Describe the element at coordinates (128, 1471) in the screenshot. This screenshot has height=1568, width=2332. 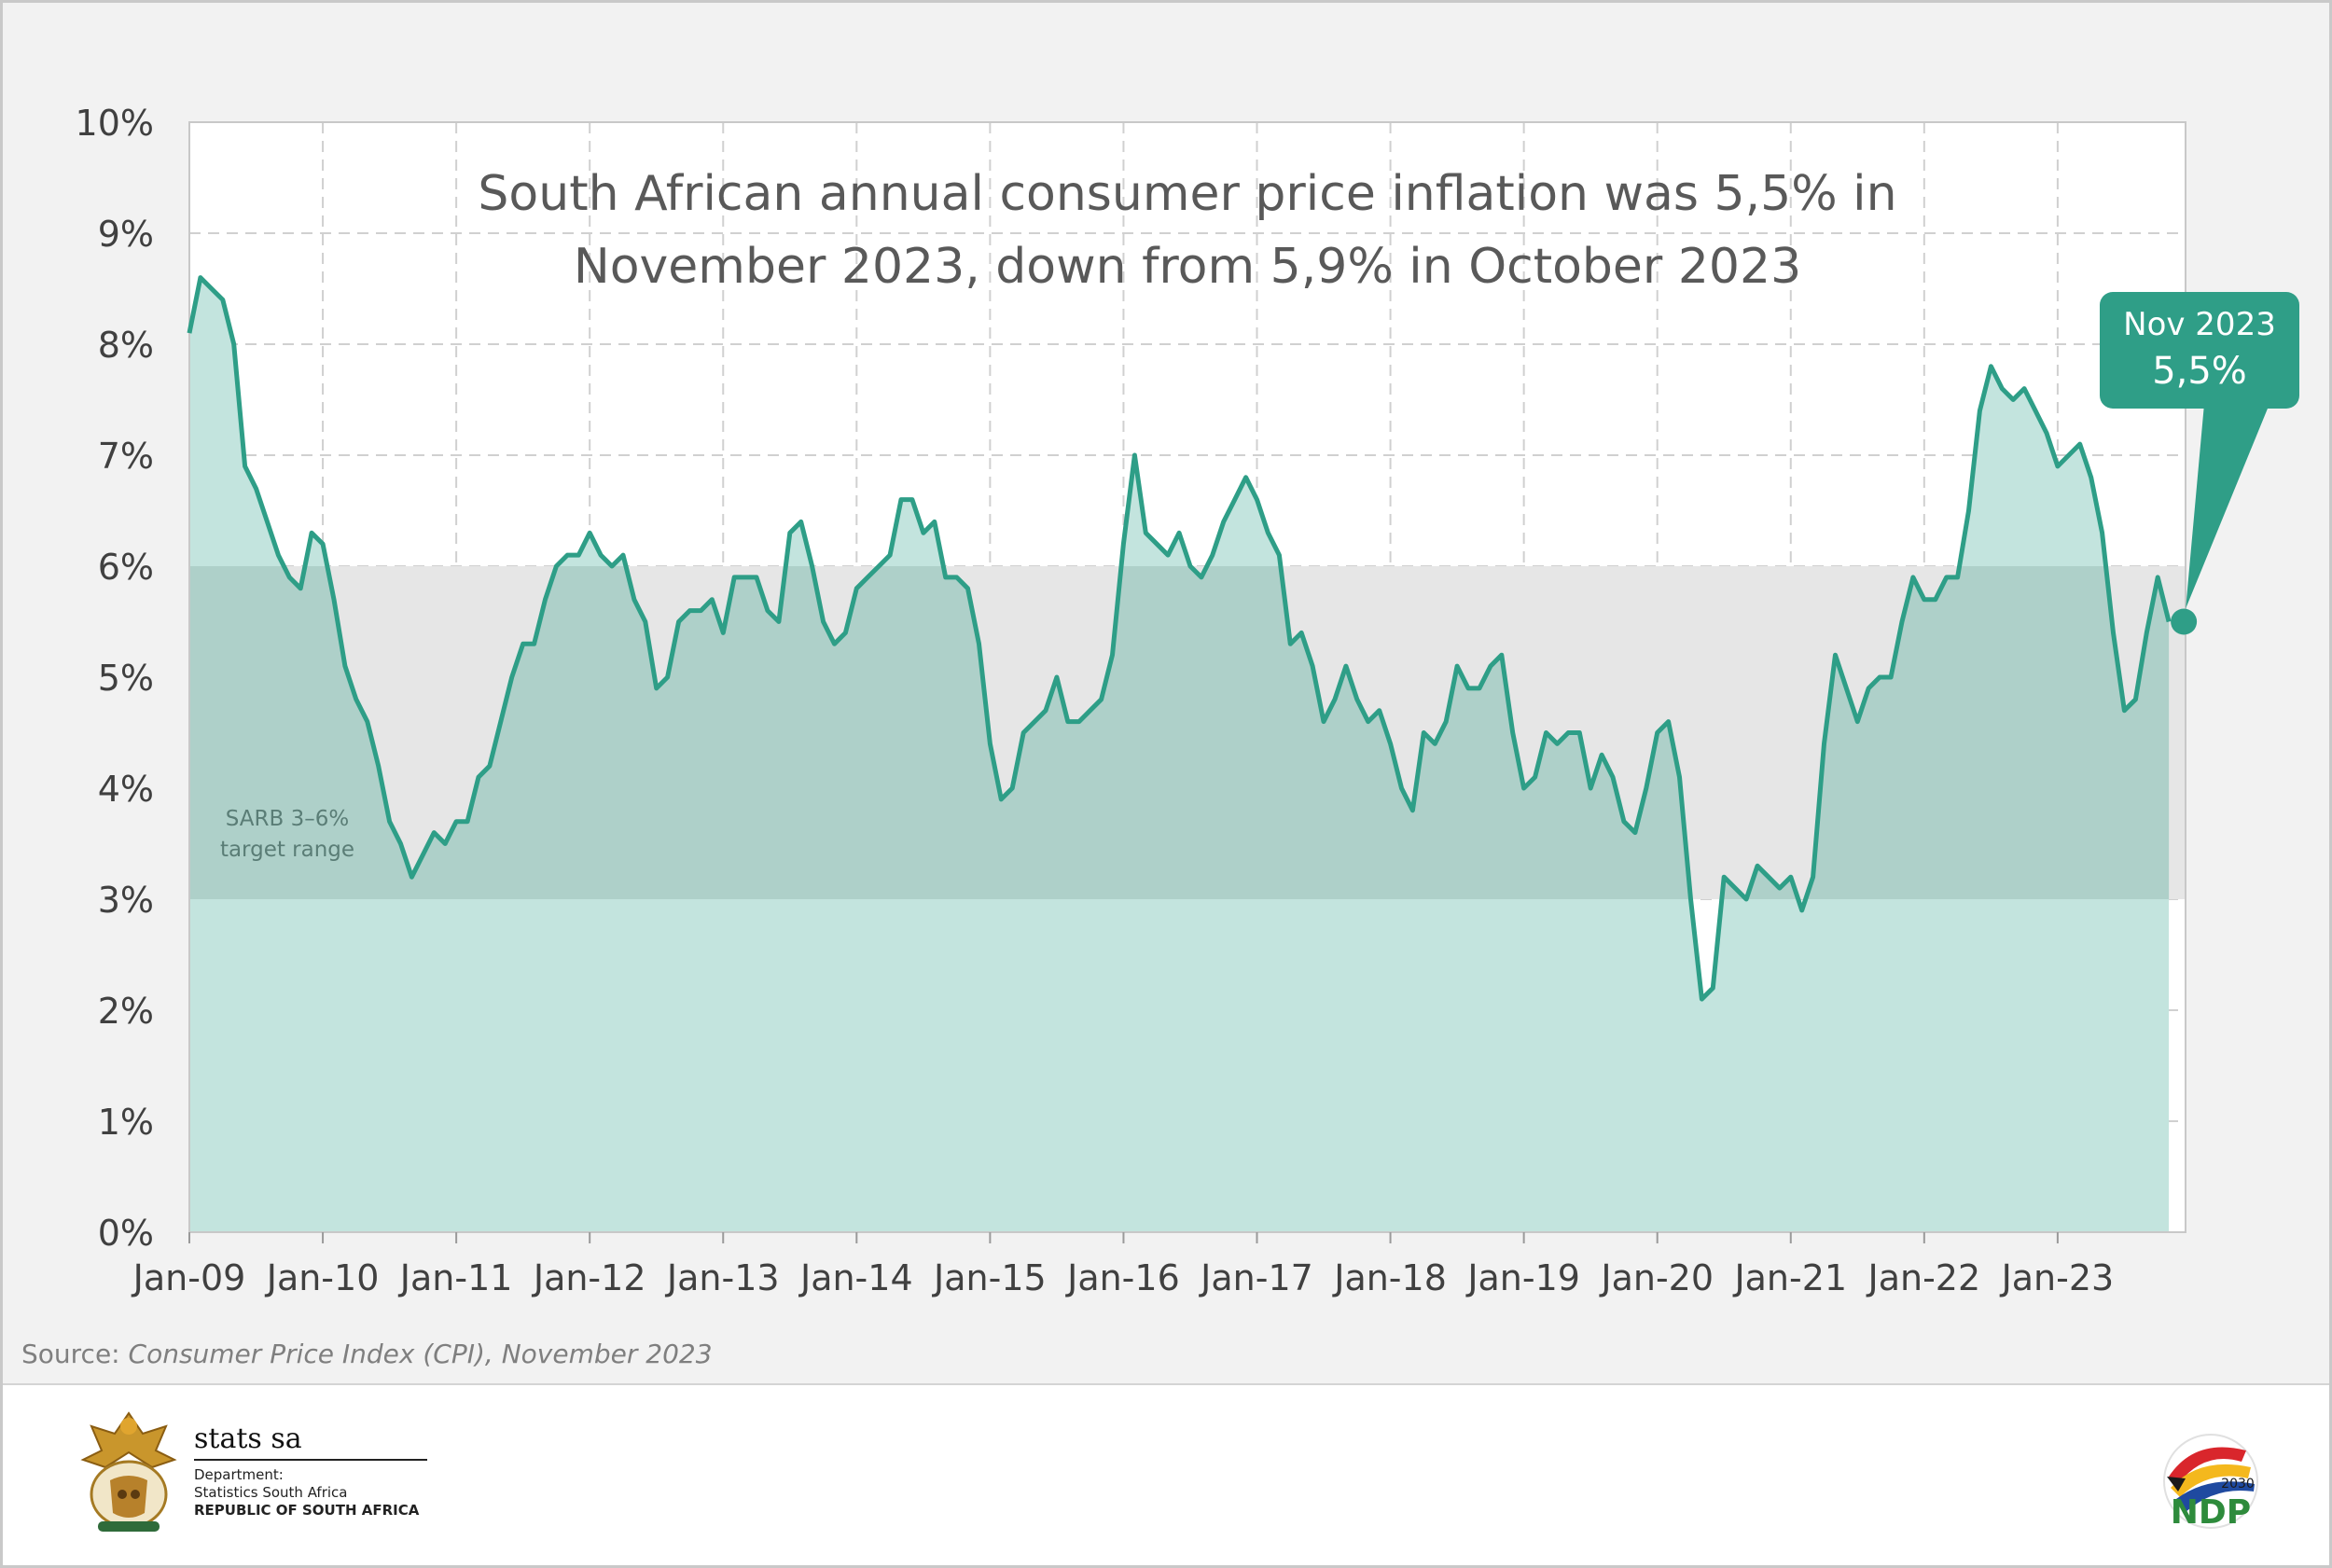
I see `coat-of-arms-icon` at that location.